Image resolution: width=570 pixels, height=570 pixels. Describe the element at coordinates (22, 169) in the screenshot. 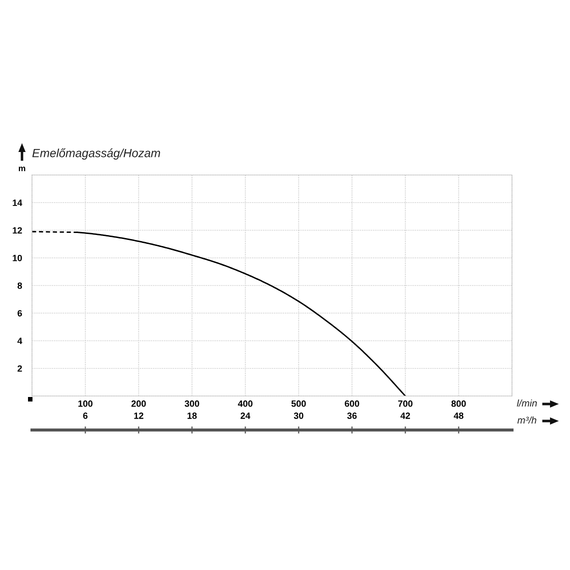

I see `y-axis-title: m` at that location.